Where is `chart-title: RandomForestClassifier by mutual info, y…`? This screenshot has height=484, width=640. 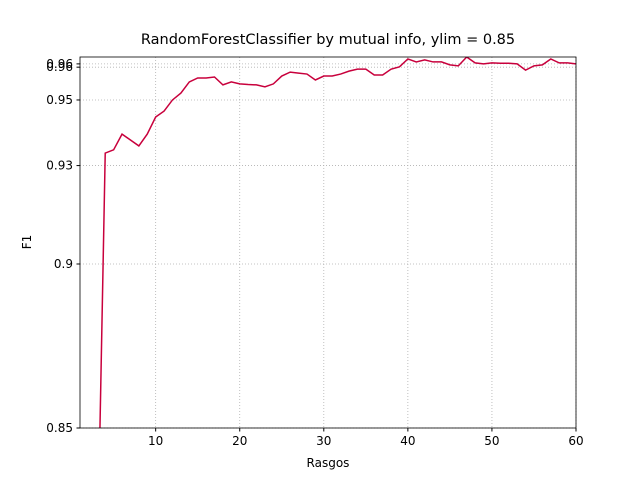 chart-title: RandomForestClassifier by mutual info, y… is located at coordinates (328, 40).